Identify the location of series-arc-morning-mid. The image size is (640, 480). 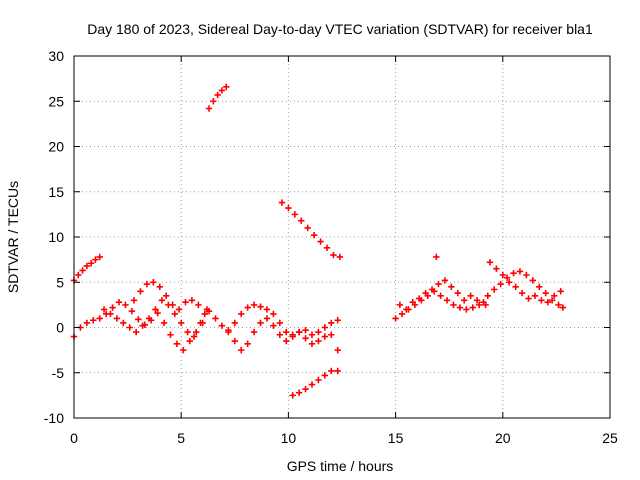
(155, 318).